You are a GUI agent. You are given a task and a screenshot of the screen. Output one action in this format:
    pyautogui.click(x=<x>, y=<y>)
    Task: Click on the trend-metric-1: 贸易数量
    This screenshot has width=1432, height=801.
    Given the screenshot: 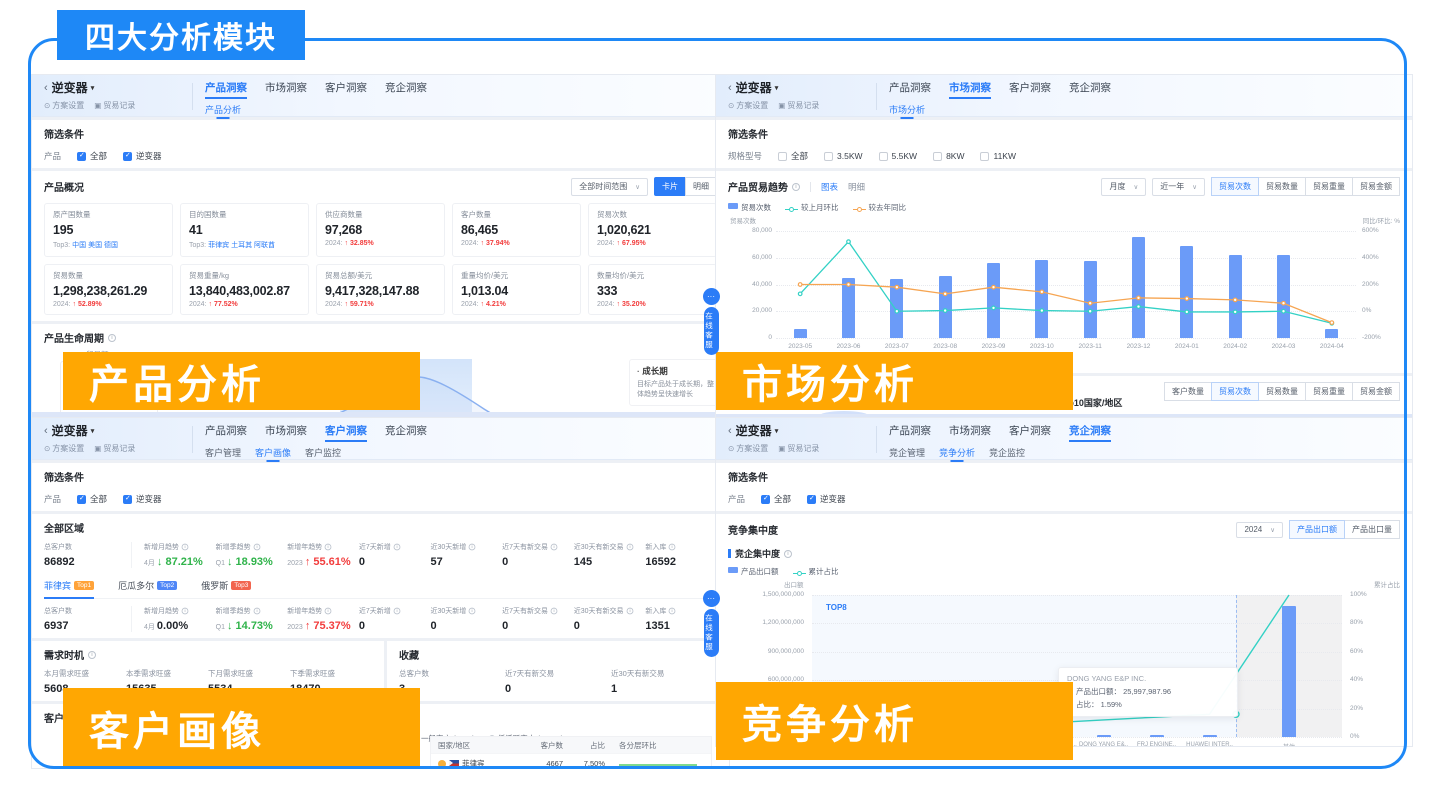 What is the action you would take?
    pyautogui.click(x=1282, y=186)
    